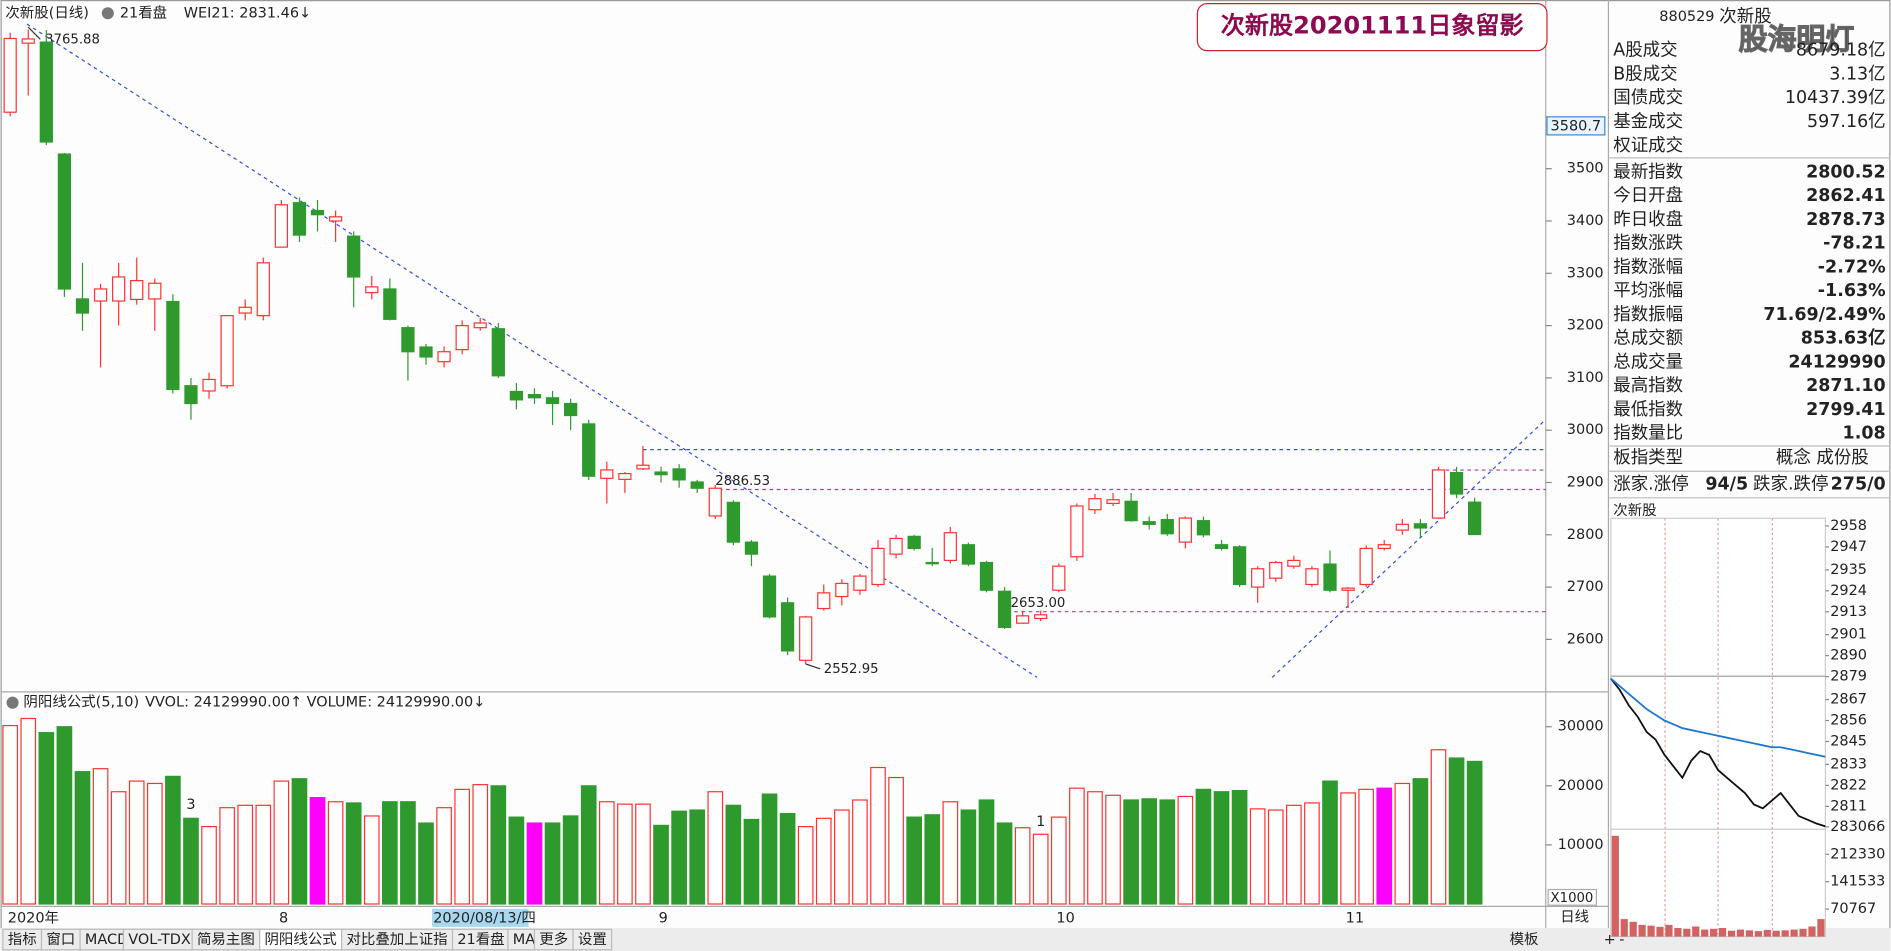  What do you see at coordinates (1574, 916) in the screenshot?
I see `tab-label: 日线` at bounding box center [1574, 916].